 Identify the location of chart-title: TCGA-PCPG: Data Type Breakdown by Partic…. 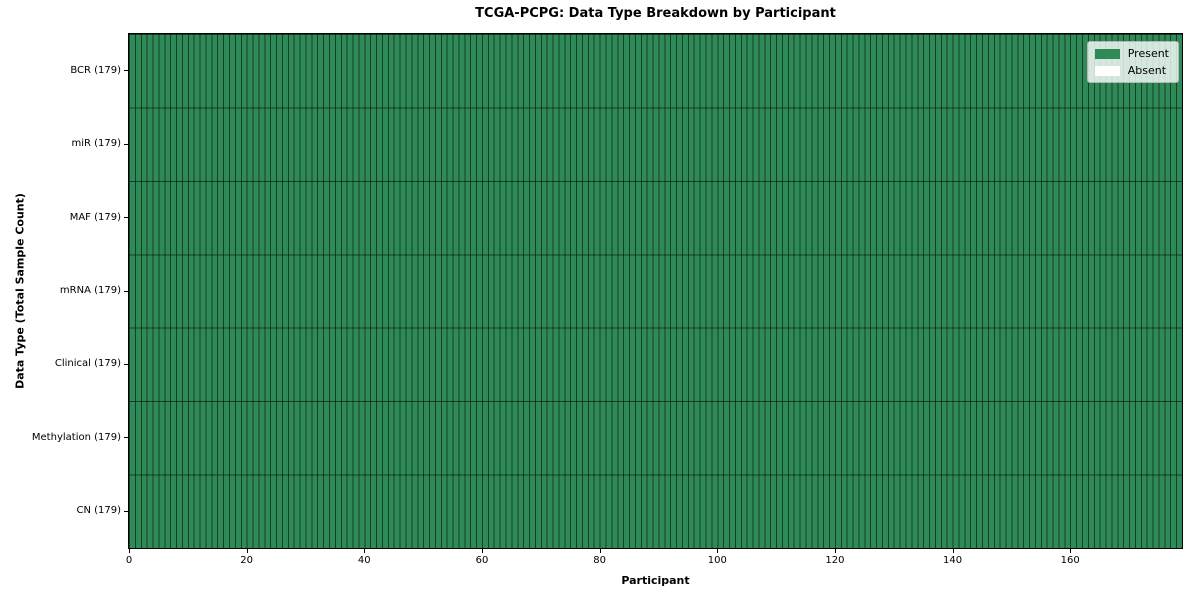
(655, 13).